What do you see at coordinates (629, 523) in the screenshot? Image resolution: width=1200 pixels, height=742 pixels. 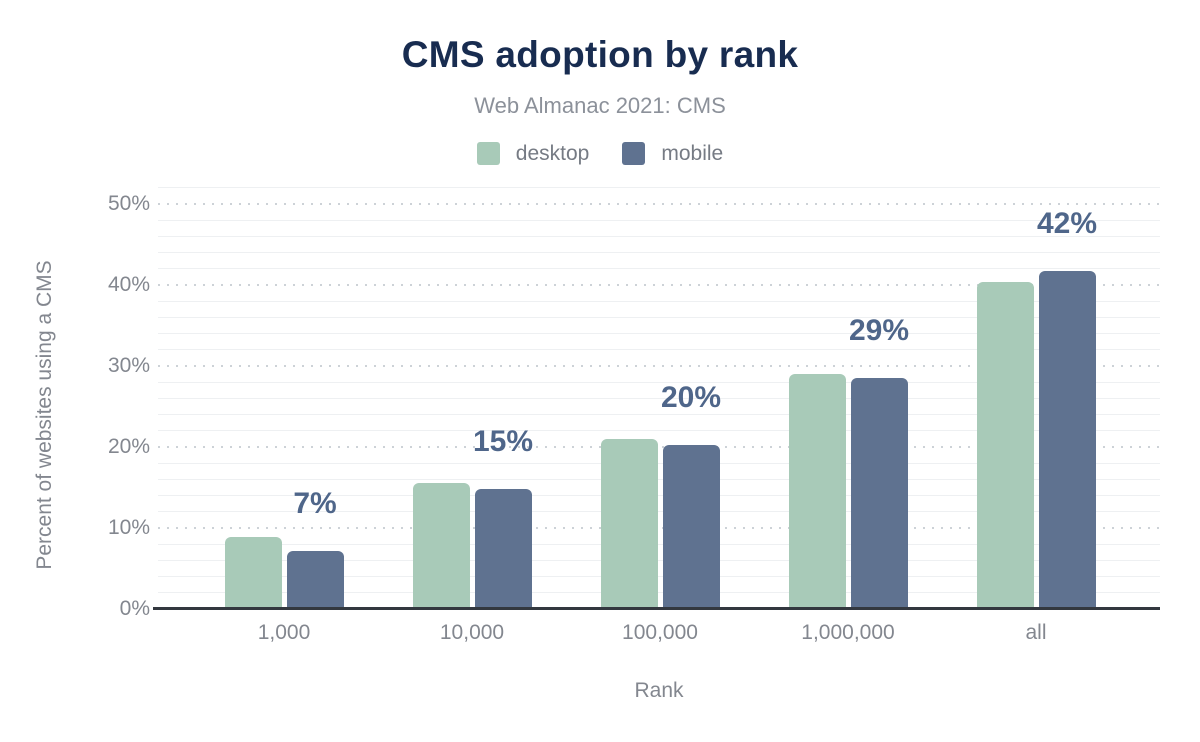 I see `bar-desktop-100,000` at bounding box center [629, 523].